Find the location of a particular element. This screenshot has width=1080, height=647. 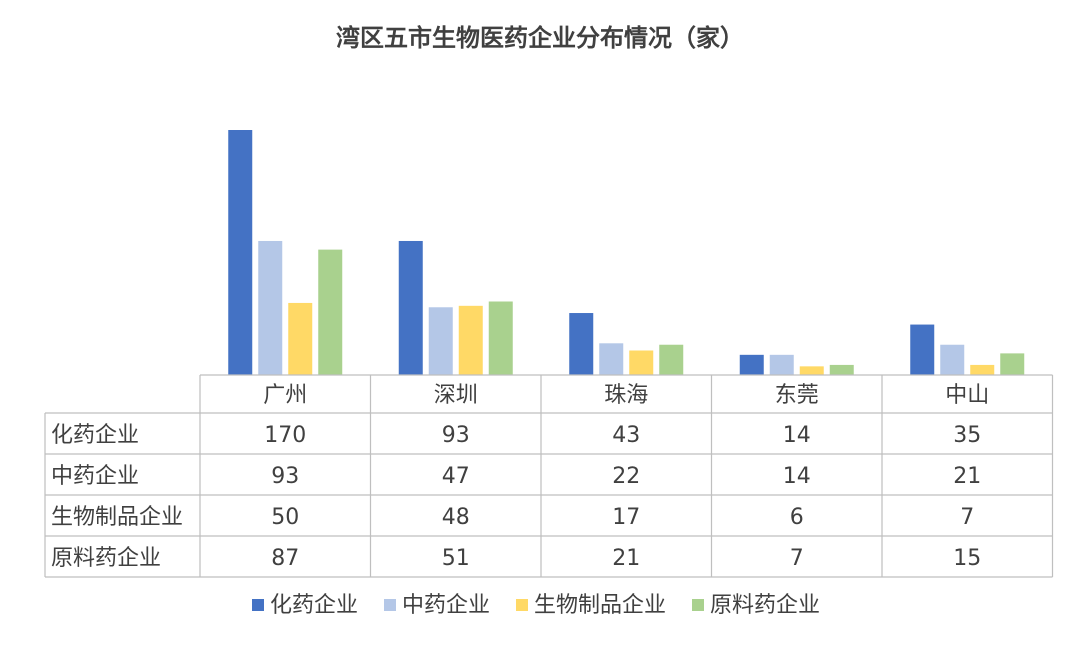

table-row-label: 中药企业 is located at coordinates (95, 476).